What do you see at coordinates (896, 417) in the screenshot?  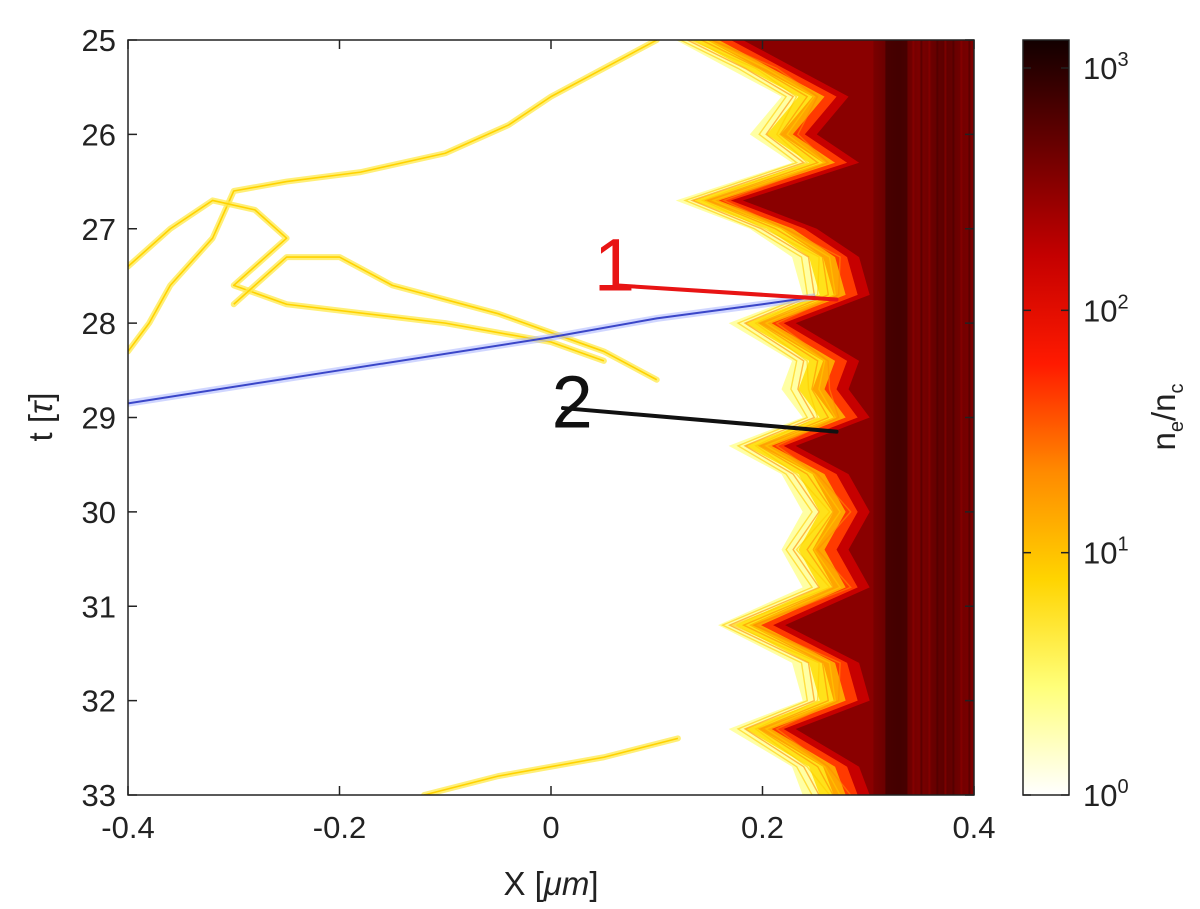 I see `dense-plasma-edge` at bounding box center [896, 417].